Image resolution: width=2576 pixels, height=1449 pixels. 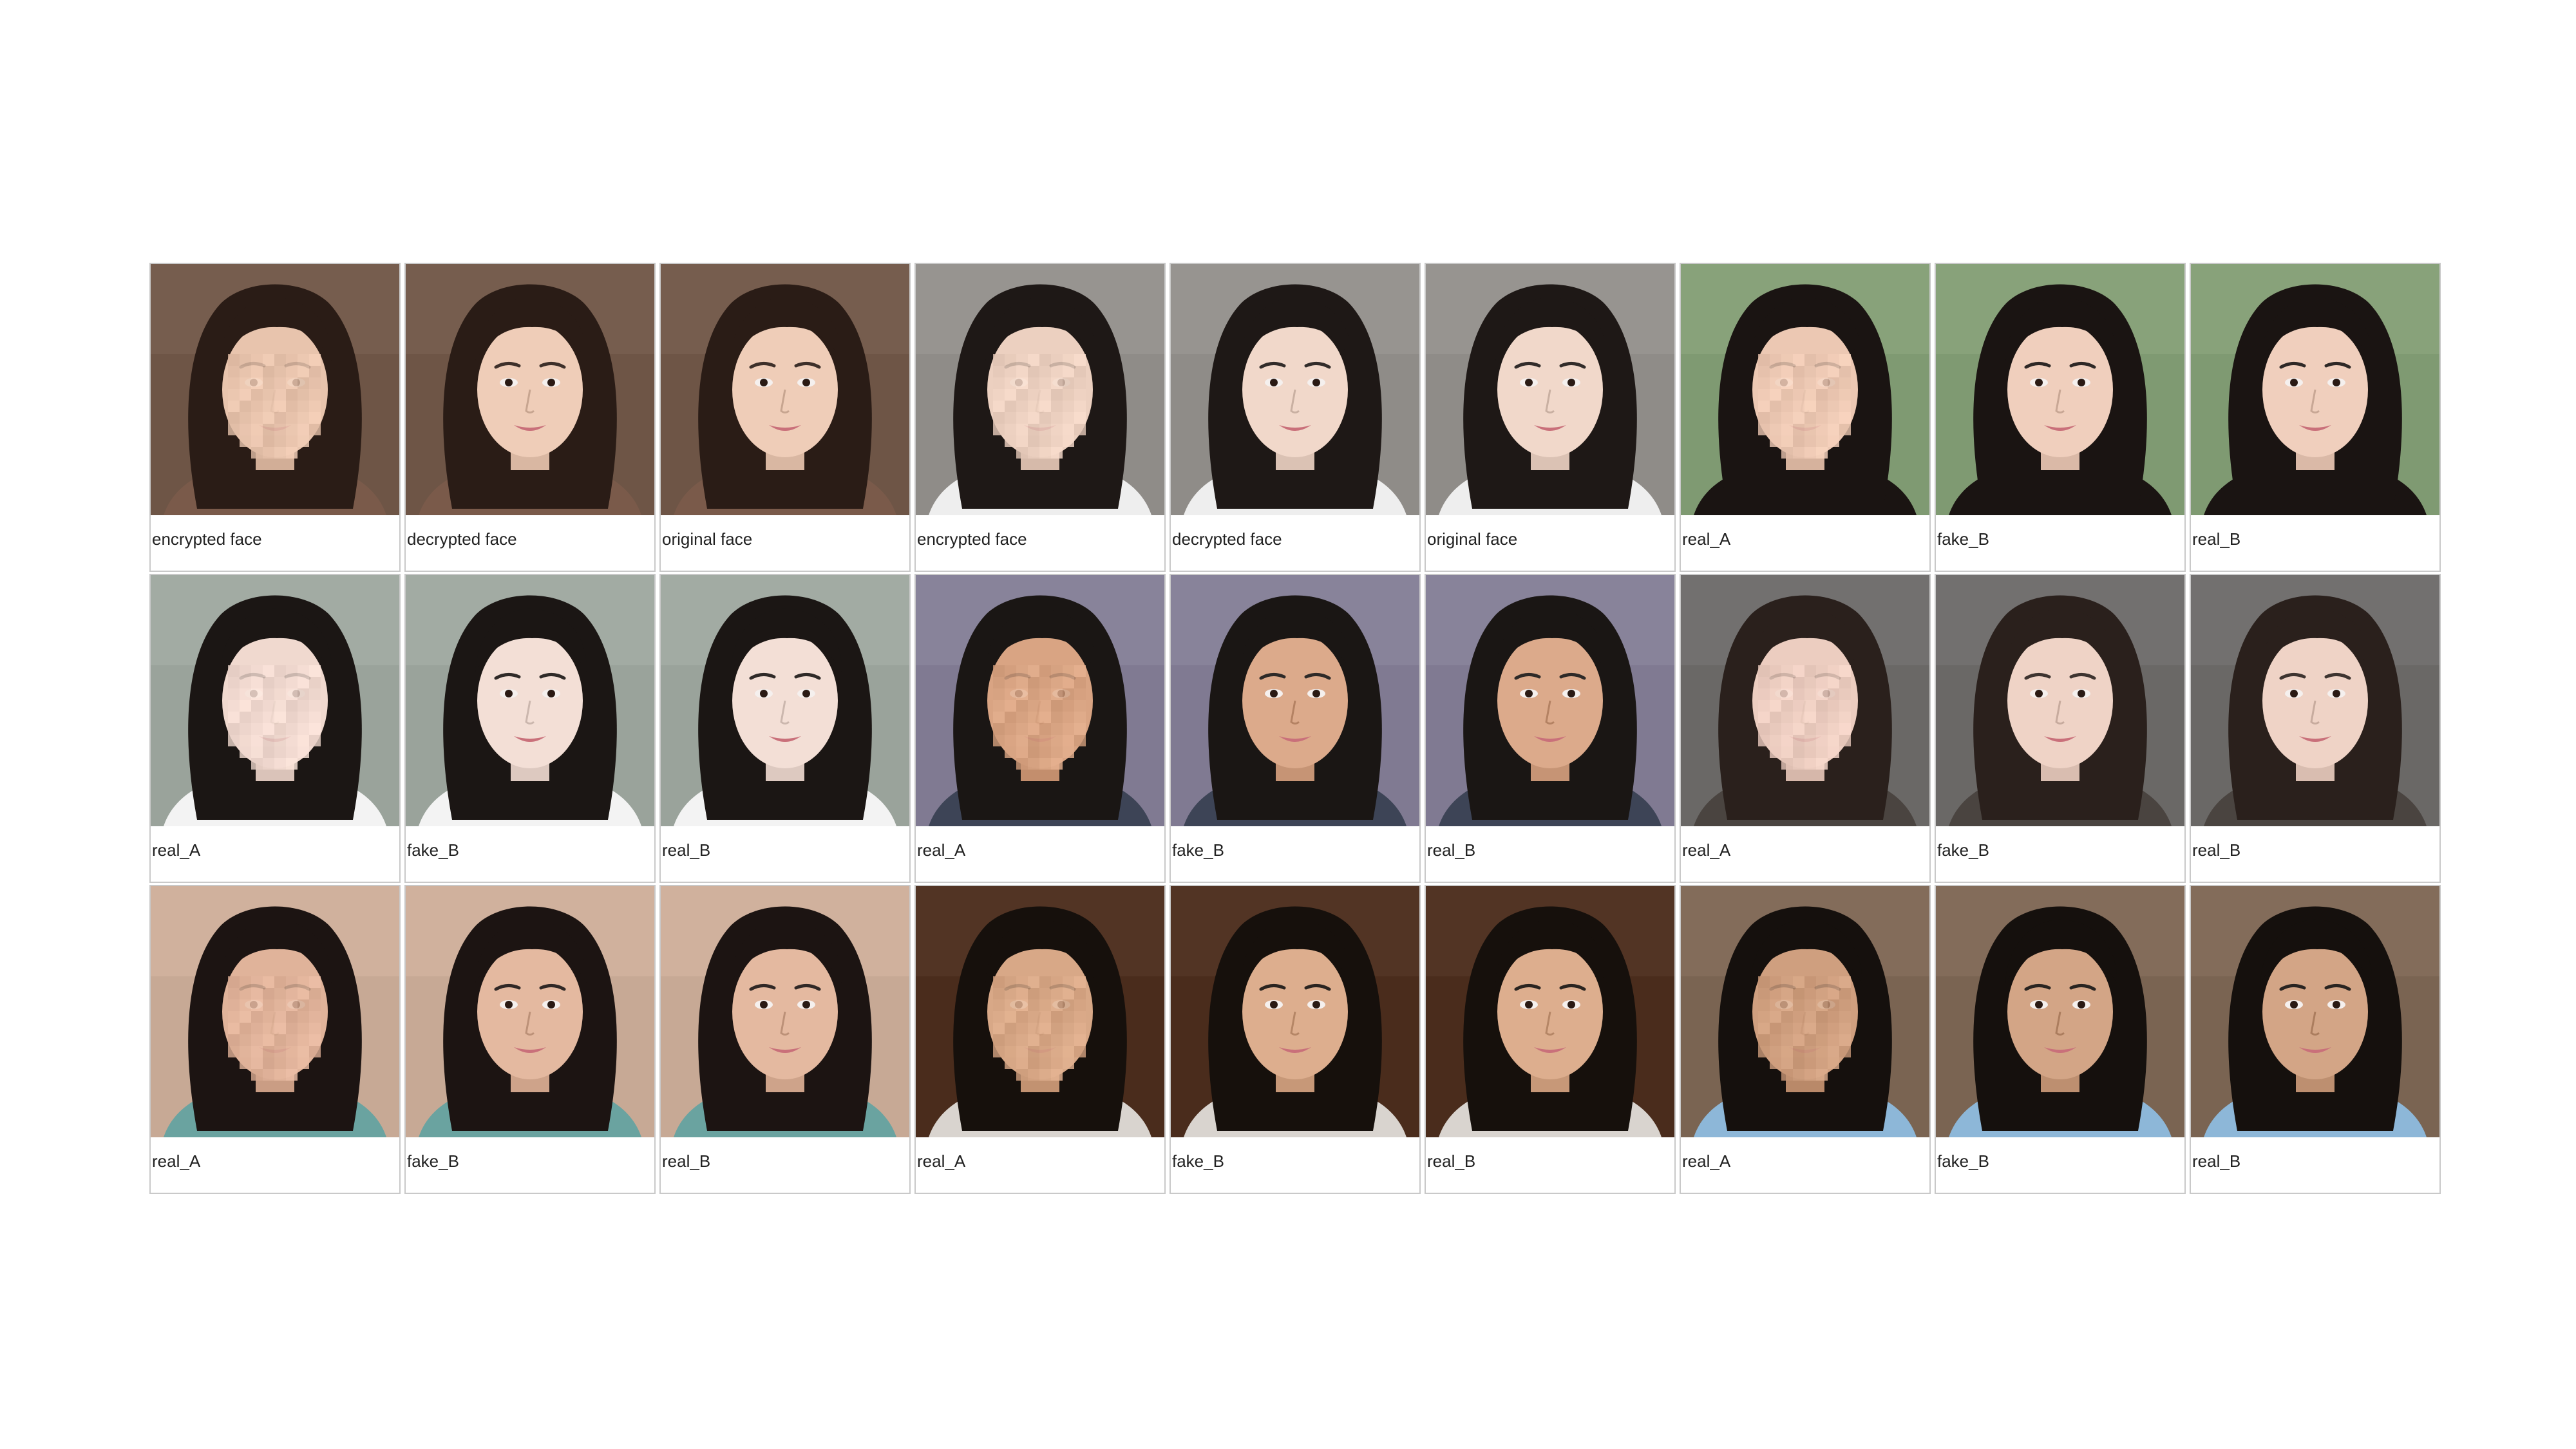 What do you see at coordinates (1227, 539) in the screenshot?
I see `panel-caption: decrypted face` at bounding box center [1227, 539].